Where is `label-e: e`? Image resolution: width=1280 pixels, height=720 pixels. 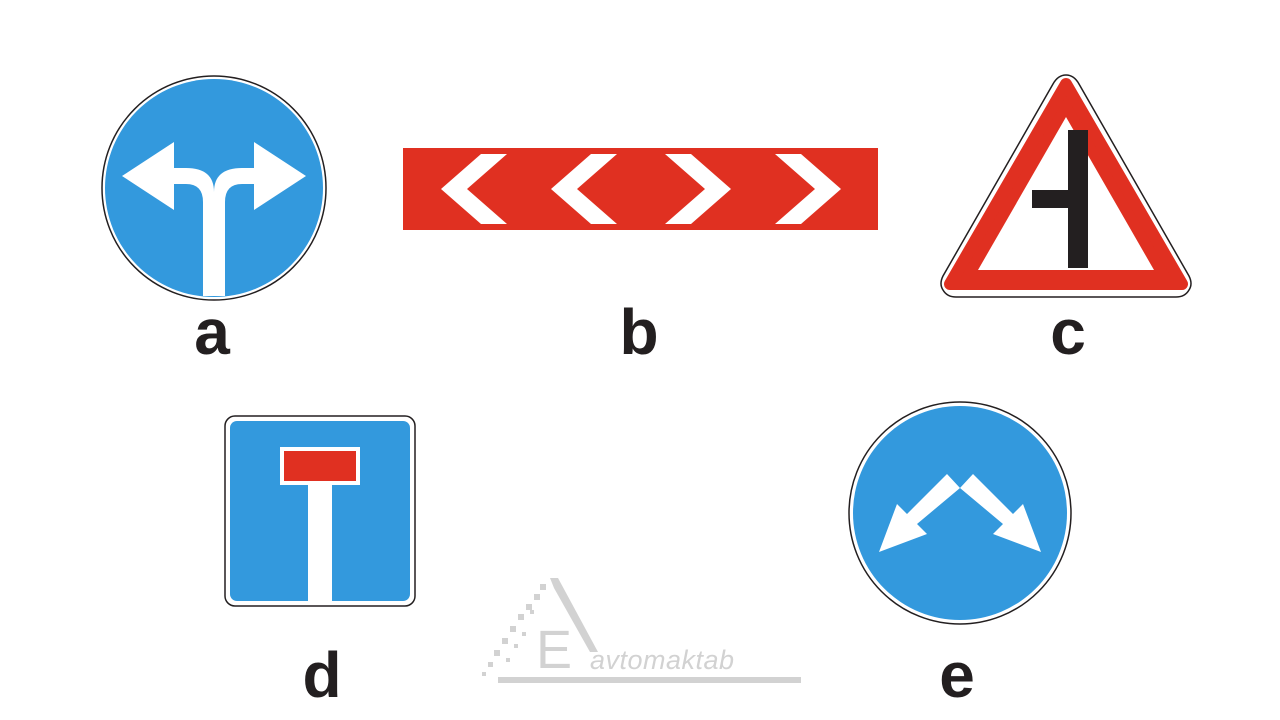 label-e: e is located at coordinates (957, 675).